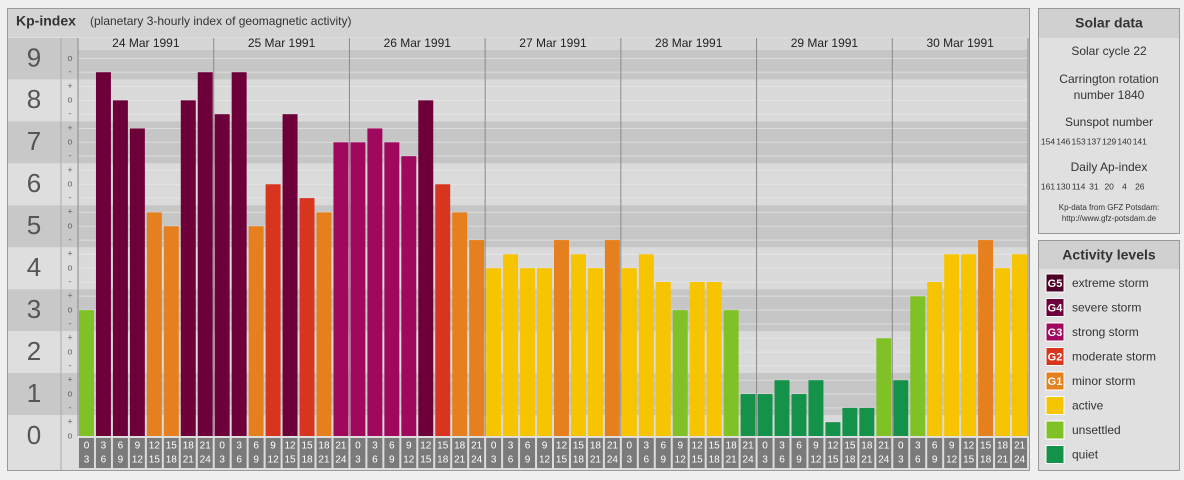 This screenshot has height=480, width=1184. What do you see at coordinates (1055, 382) in the screenshot?
I see `legend-code: G1` at bounding box center [1055, 382].